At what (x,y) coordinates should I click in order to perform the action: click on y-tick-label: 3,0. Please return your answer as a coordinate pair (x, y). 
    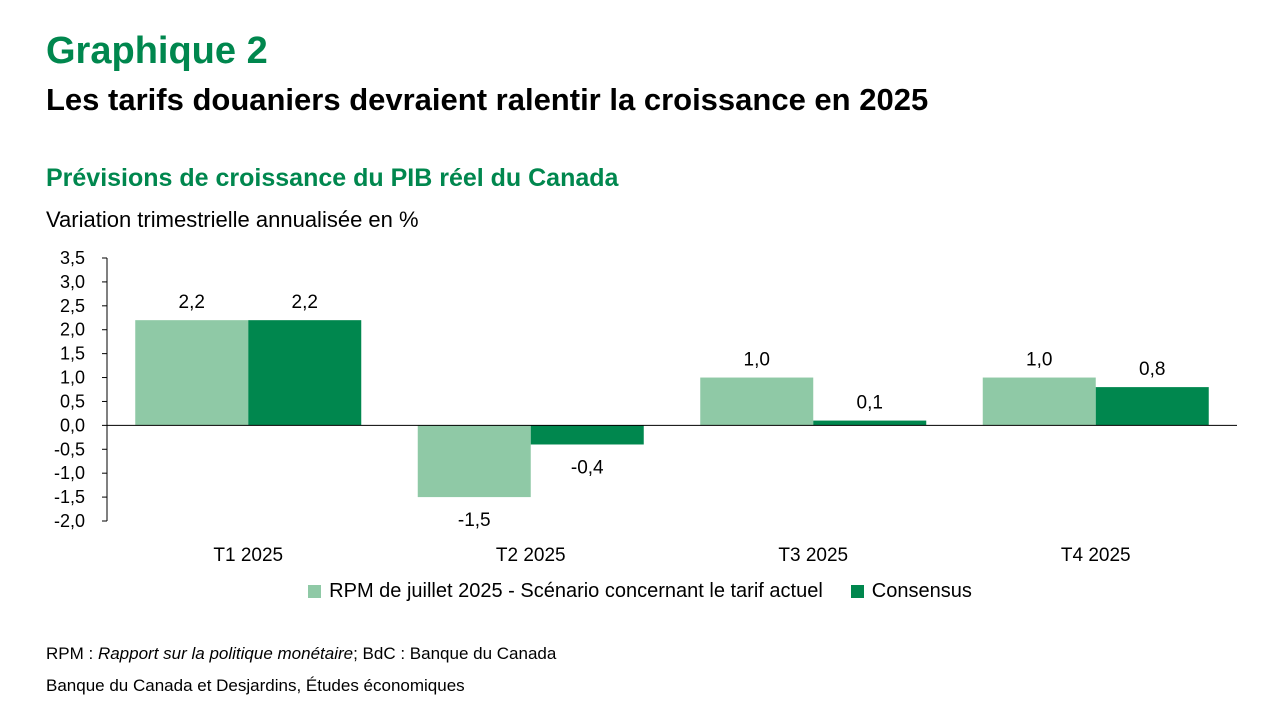
    Looking at the image, I should click on (72, 282).